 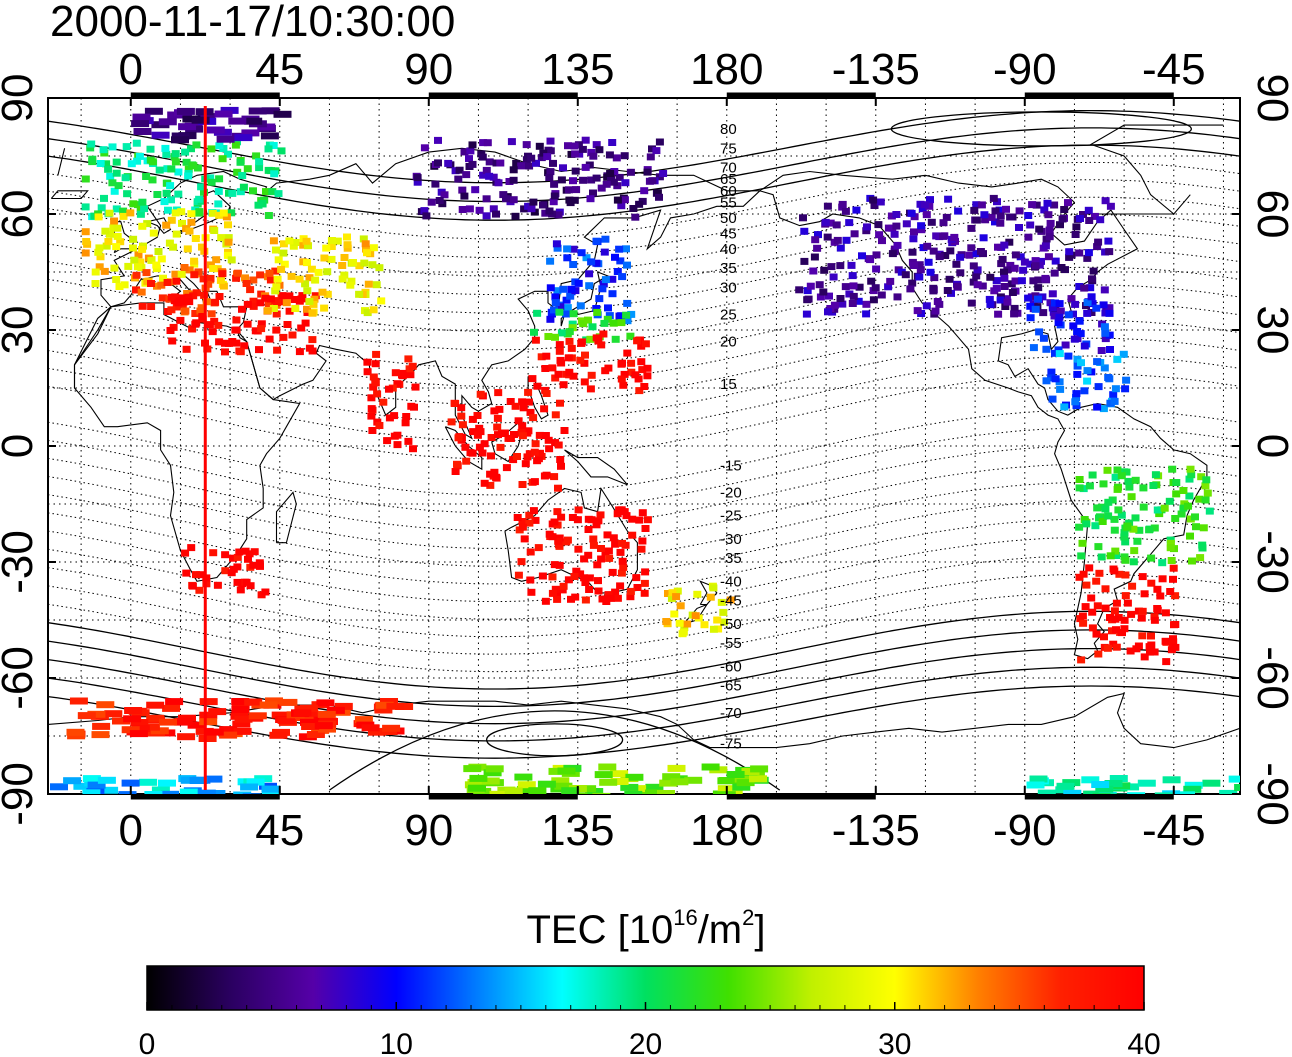 What do you see at coordinates (21, 446) in the screenshot?
I see `left-latitude-tick-label: 0` at bounding box center [21, 446].